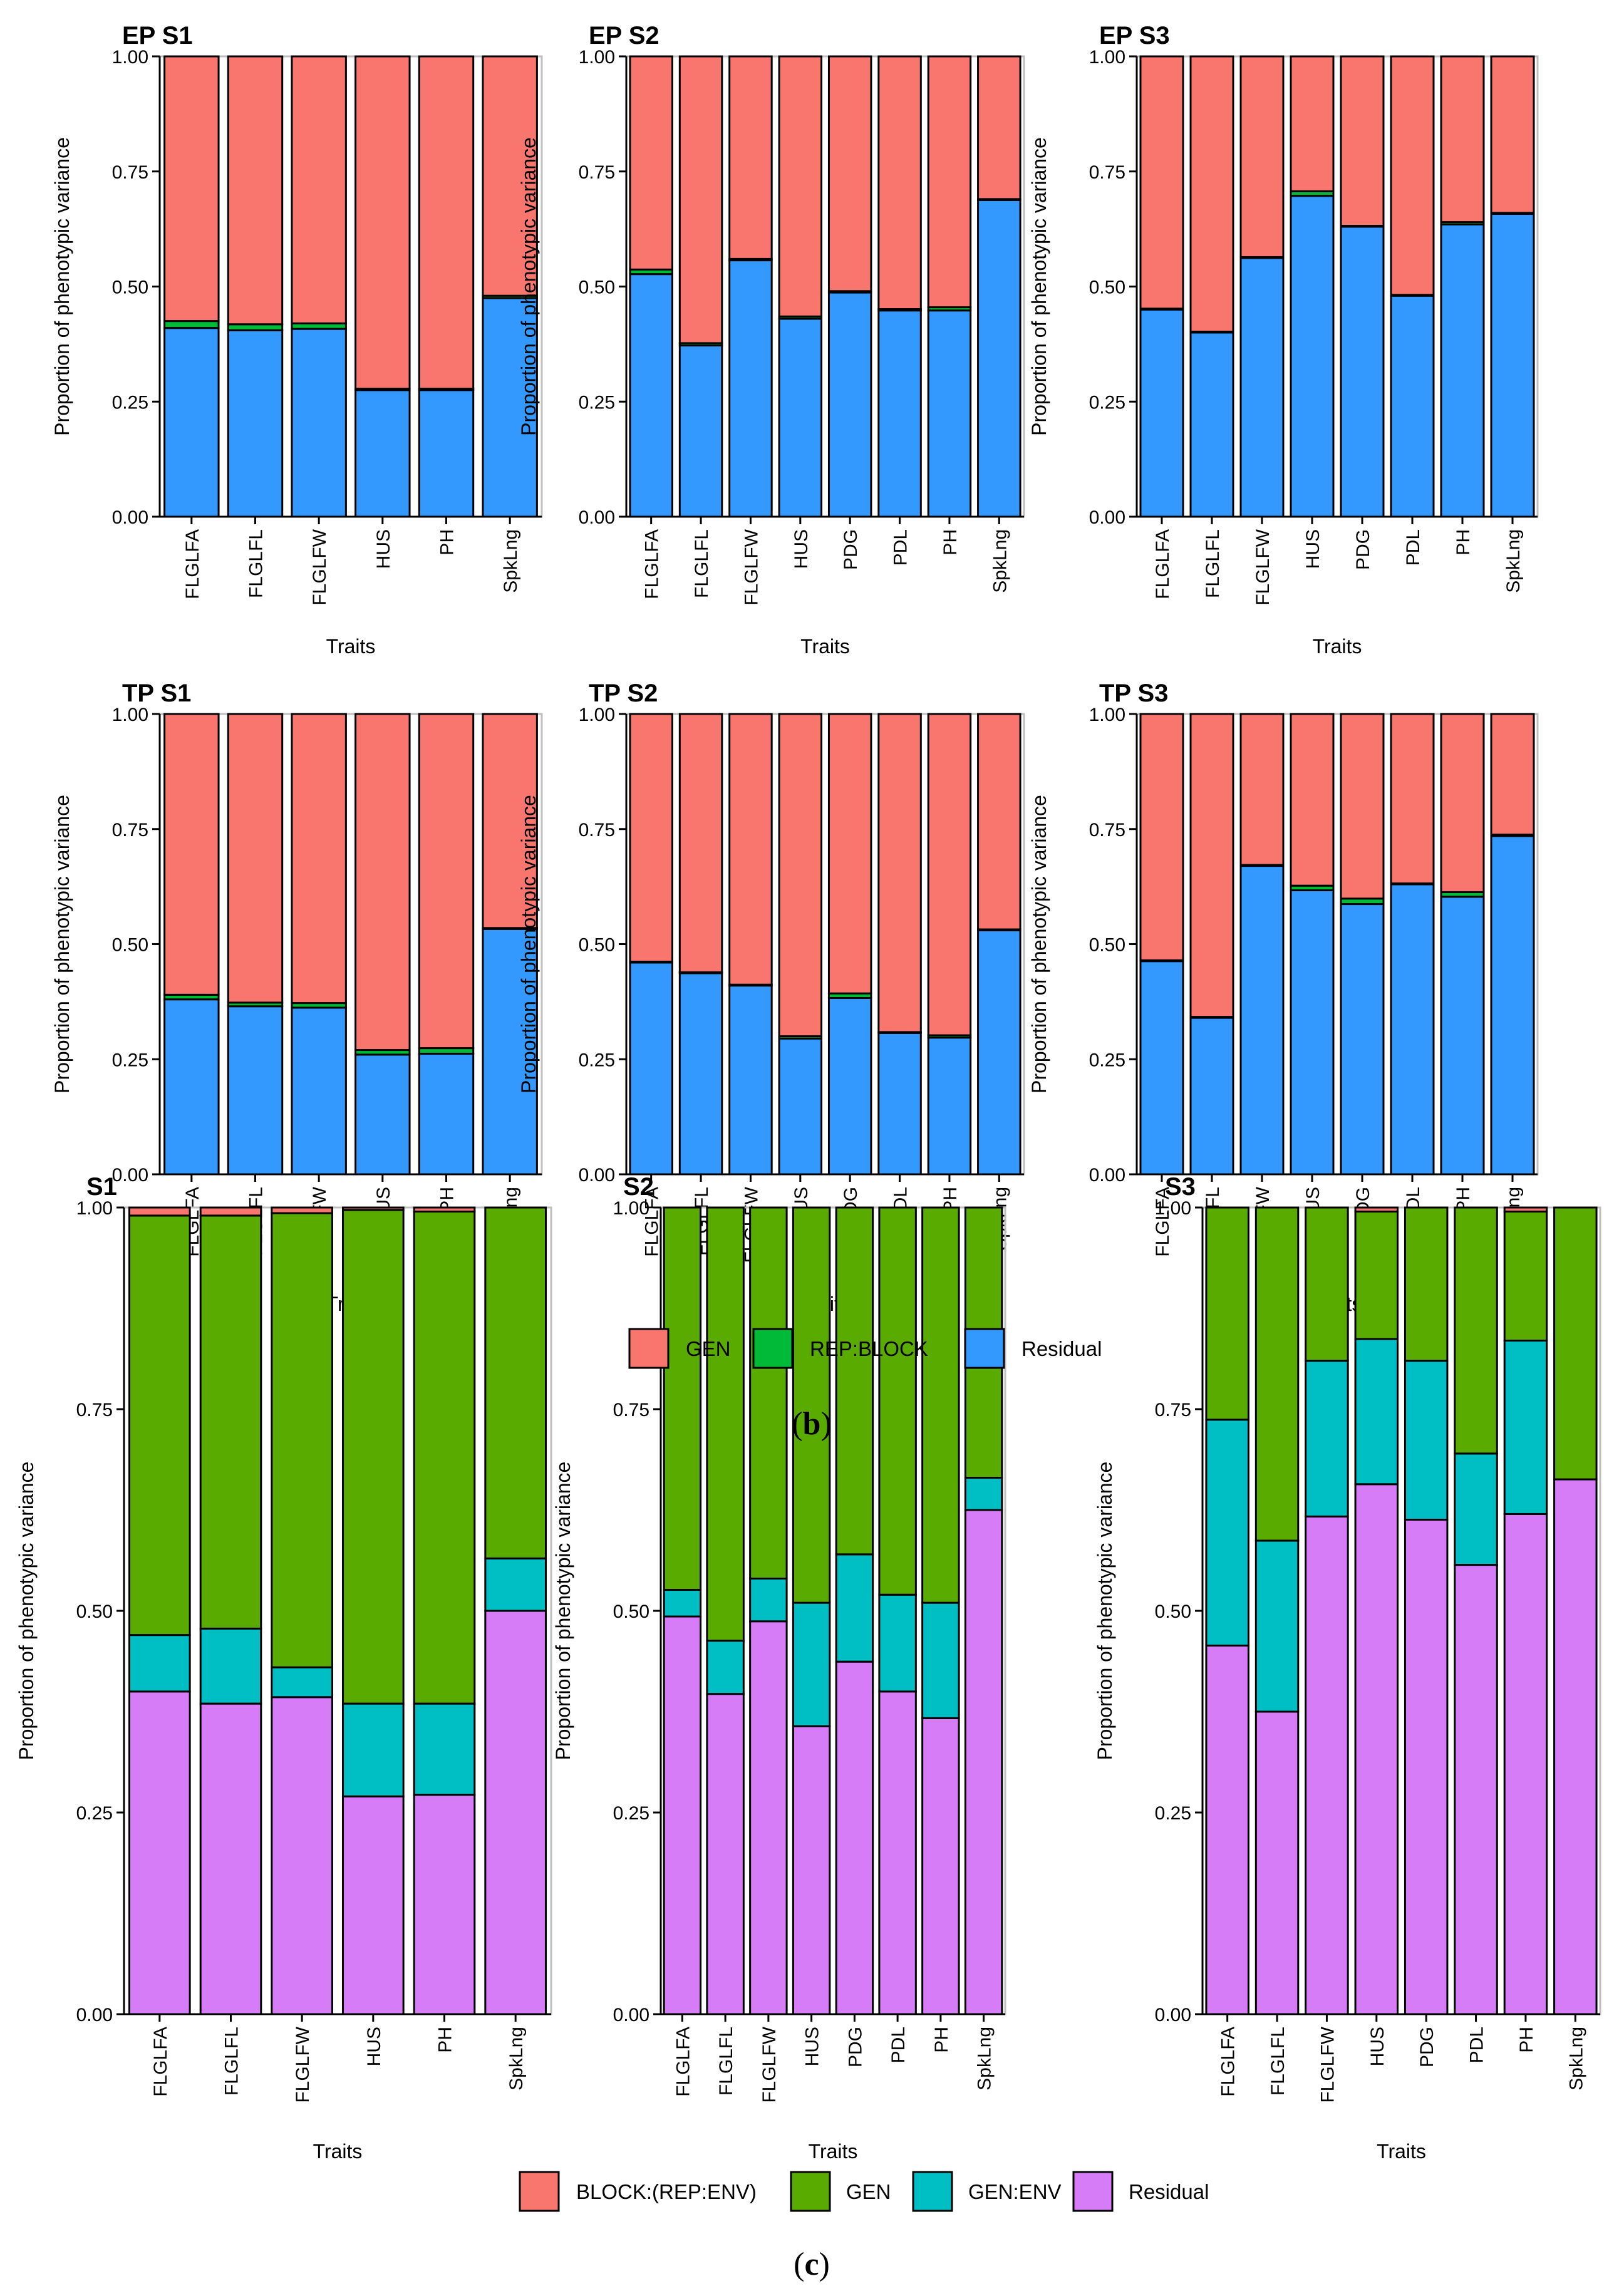 Image resolution: width=1624 pixels, height=2291 pixels. Describe the element at coordinates (597, 1060) in the screenshot. I see `y-tick-label: 0.25` at that location.